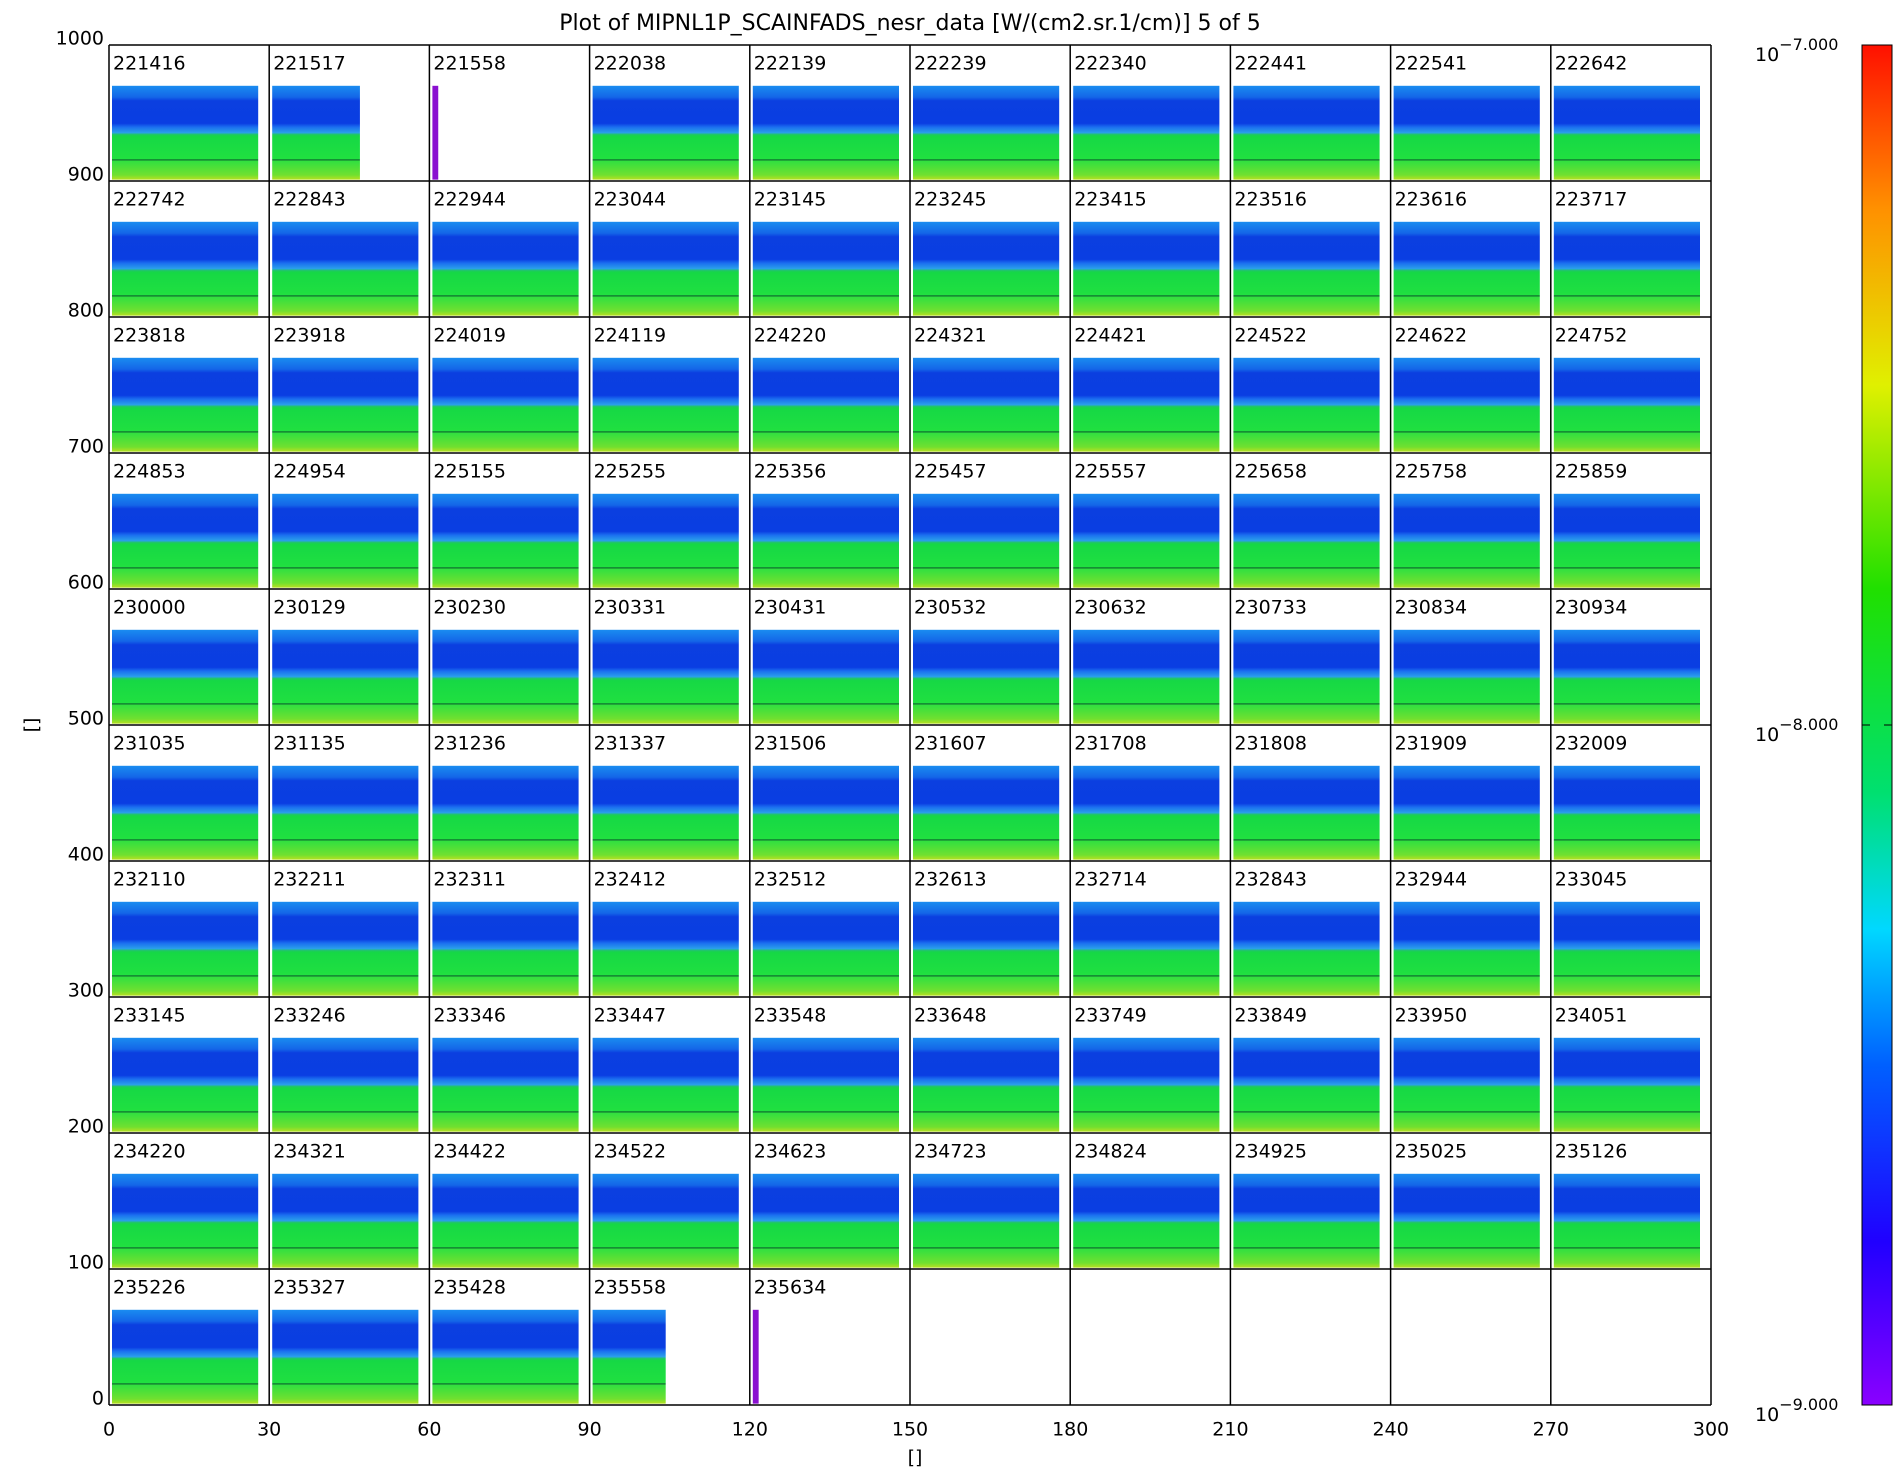 Image resolution: width=1896 pixels, height=1474 pixels. I want to click on panel-label: 224954, so click(309, 472).